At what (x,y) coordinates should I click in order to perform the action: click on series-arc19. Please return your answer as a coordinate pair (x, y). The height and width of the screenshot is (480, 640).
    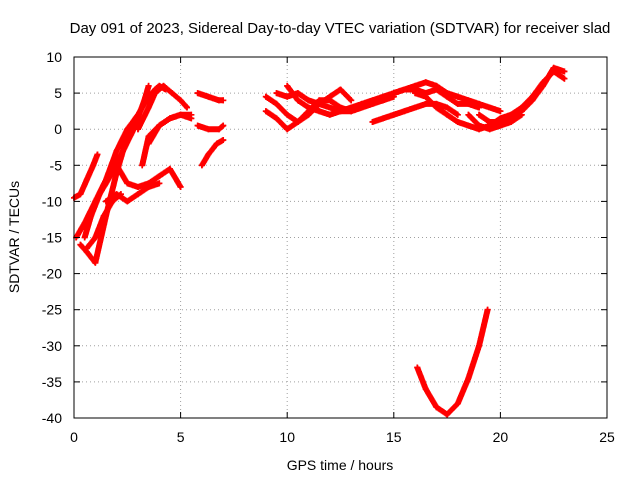
    Looking at the image, I should click on (447, 97).